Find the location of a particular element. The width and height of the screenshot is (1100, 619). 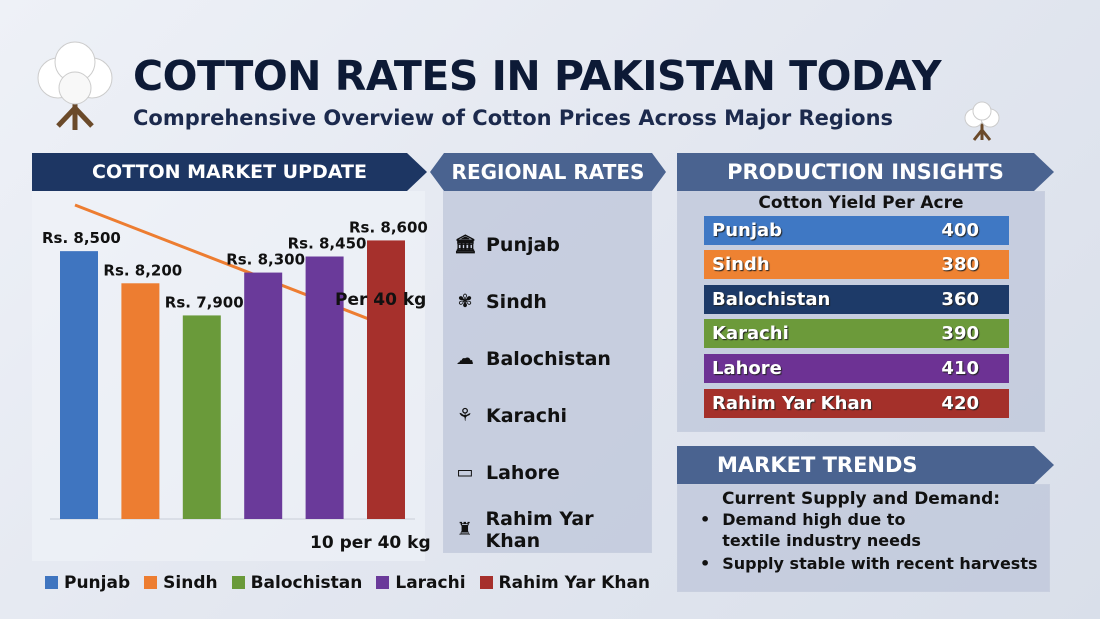

legend-label: Rahim Yar Khan is located at coordinates (574, 583).